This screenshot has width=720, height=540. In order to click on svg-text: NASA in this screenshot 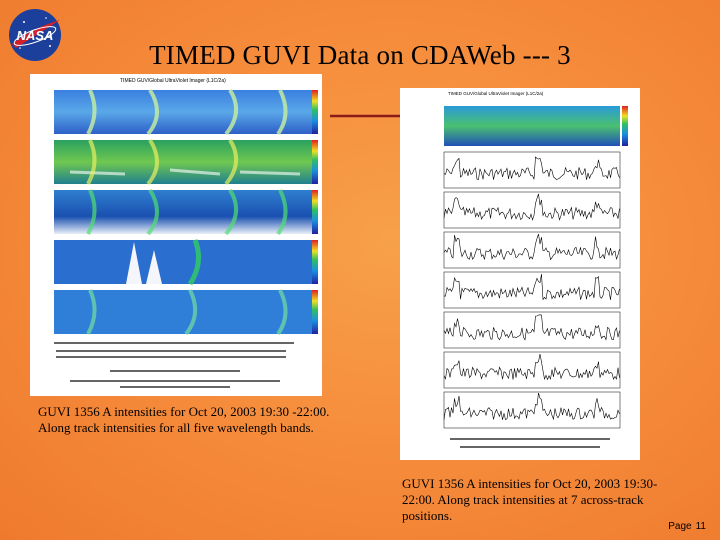, I will do `click(35, 35)`.